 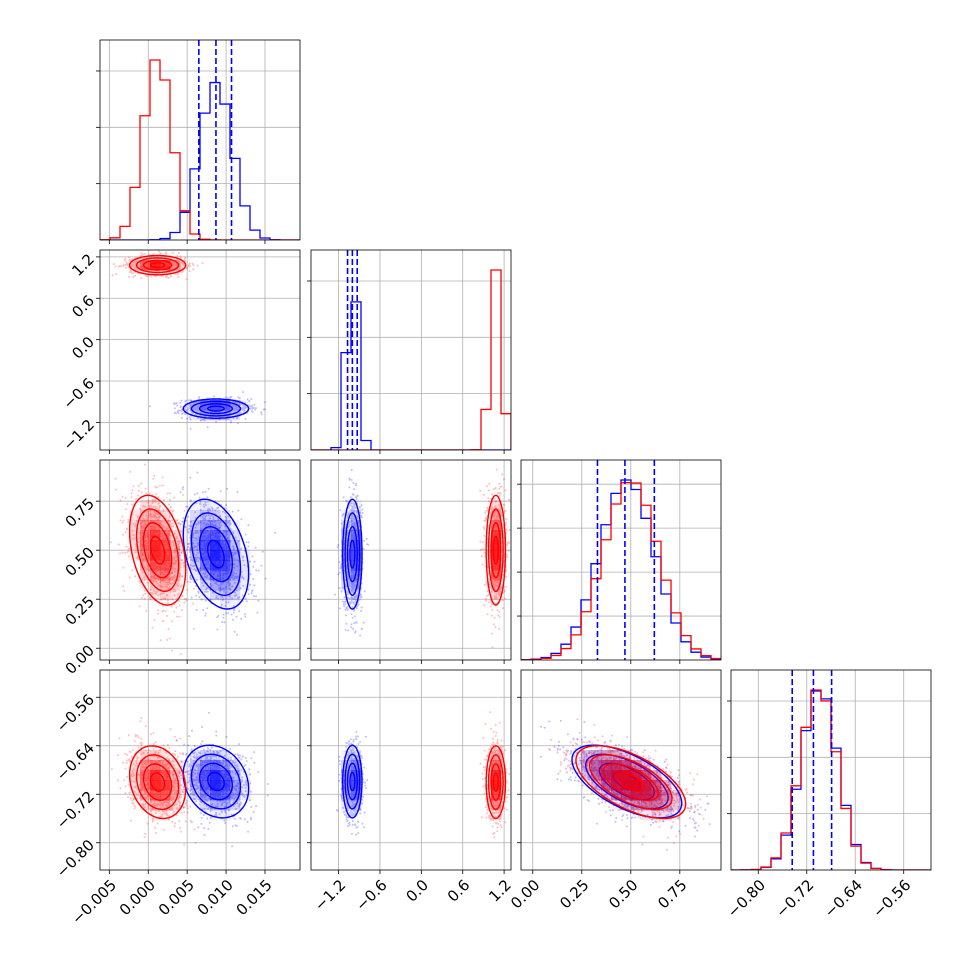 What do you see at coordinates (672, 894) in the screenshot?
I see `x-tick-label: 0.75` at bounding box center [672, 894].